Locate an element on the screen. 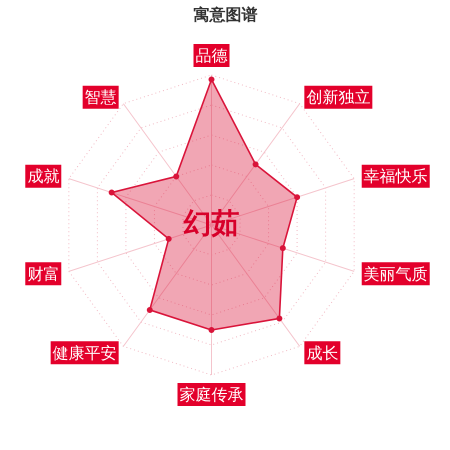  spoke-label: 智慧 is located at coordinates (100, 97).